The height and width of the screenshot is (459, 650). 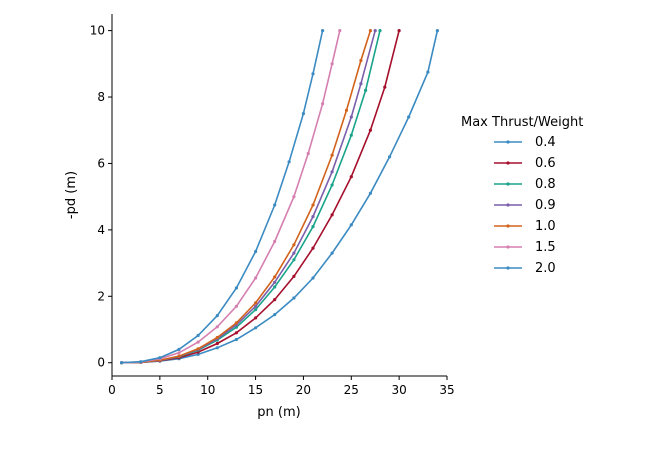 I want to click on legend-label: 0.9, so click(x=545, y=205).